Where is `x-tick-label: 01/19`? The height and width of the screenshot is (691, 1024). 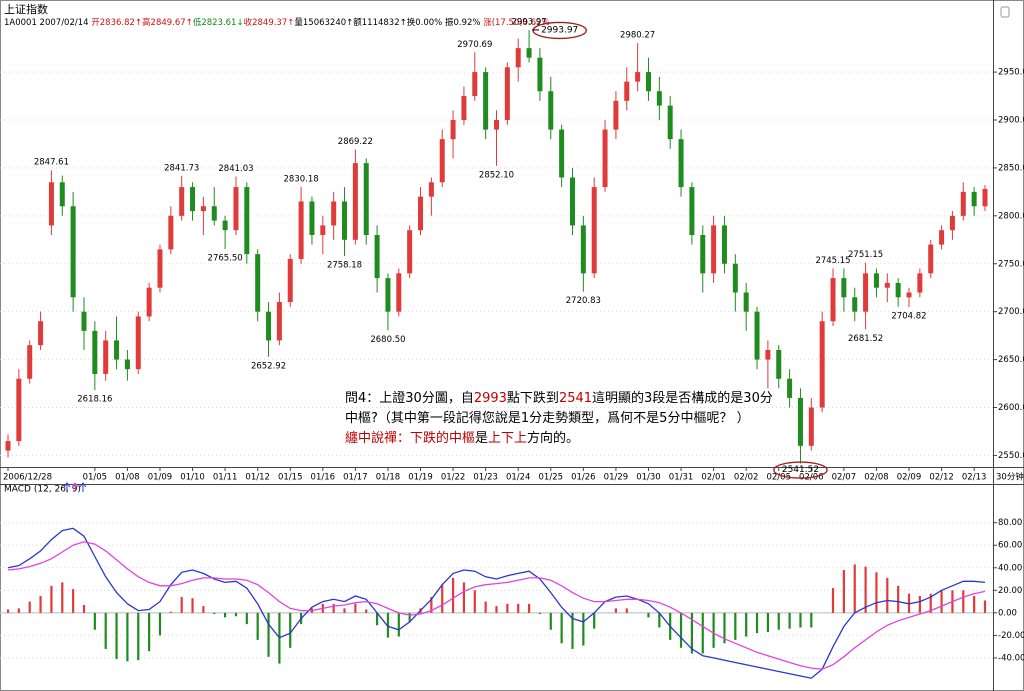 x-tick-label: 01/19 is located at coordinates (420, 478).